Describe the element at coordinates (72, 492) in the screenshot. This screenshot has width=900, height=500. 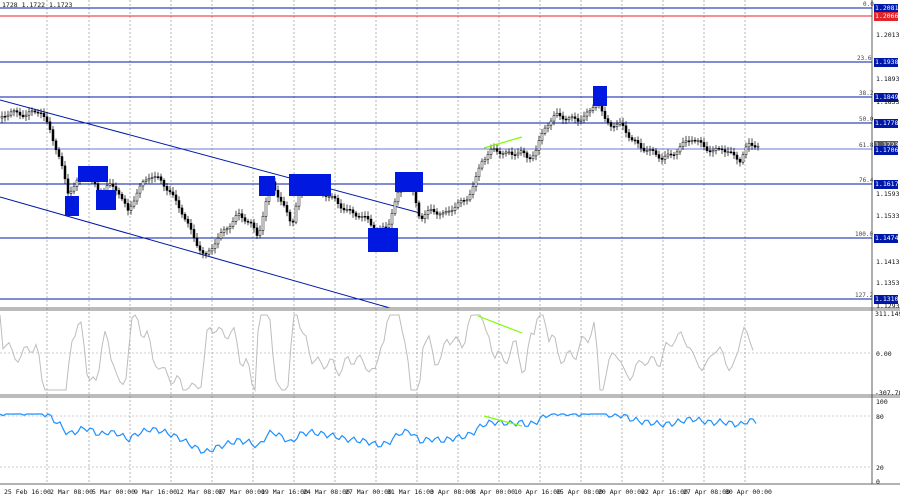
I see `time-axis-label: 2 Mar 08:00` at that location.